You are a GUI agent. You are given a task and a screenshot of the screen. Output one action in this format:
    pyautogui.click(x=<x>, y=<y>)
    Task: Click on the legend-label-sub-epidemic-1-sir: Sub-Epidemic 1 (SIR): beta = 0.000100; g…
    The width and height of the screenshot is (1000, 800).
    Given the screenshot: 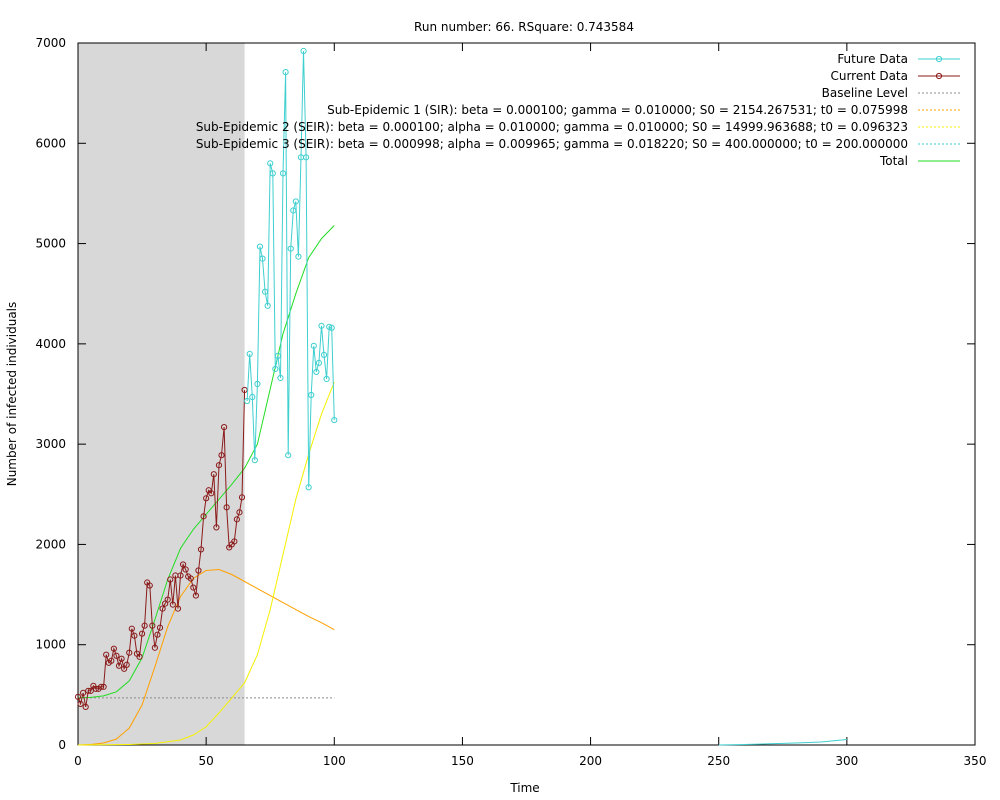 What is the action you would take?
    pyautogui.click(x=617, y=110)
    